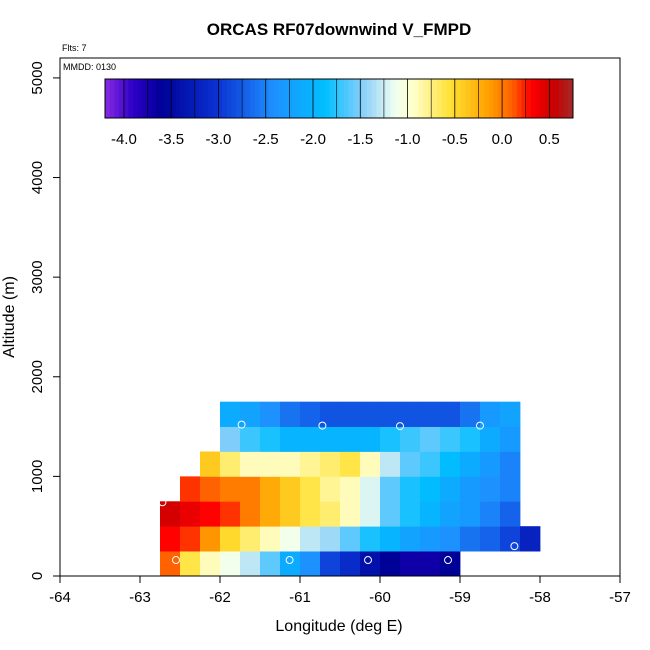 The width and height of the screenshot is (650, 650). Describe the element at coordinates (60, 597) in the screenshot. I see `x-tick-label: -64` at that location.